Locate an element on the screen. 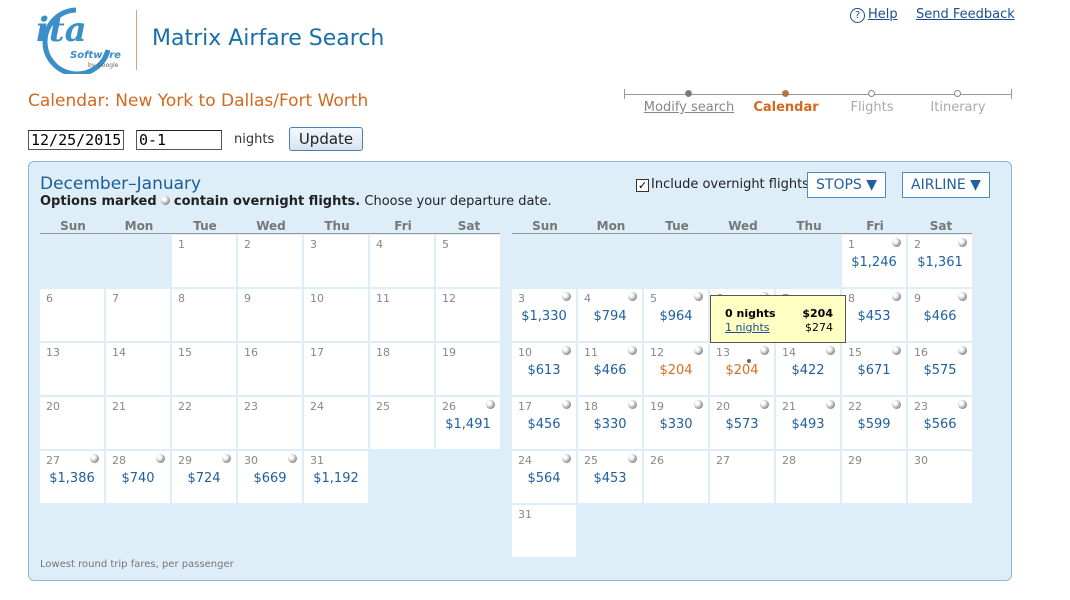 The width and height of the screenshot is (1070, 600). day-cell: 28 $740 is located at coordinates (138, 477).